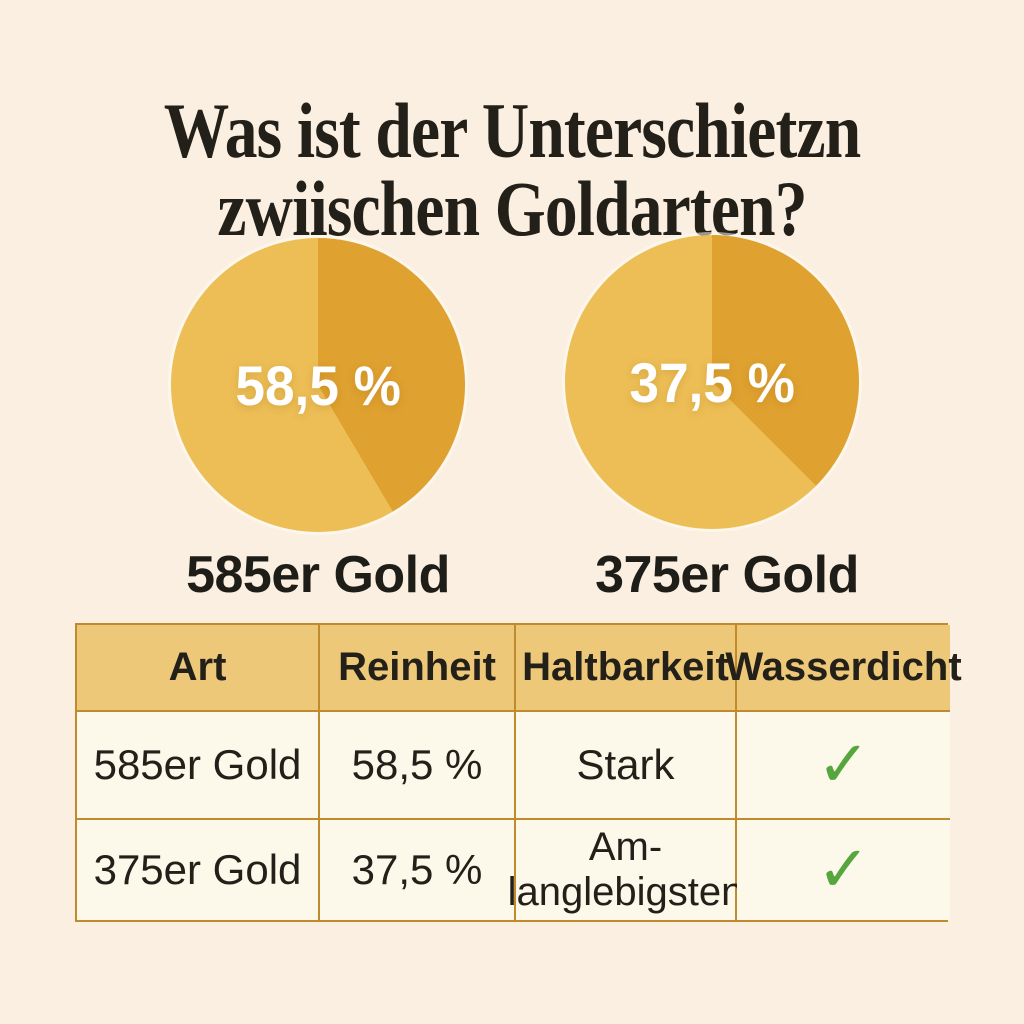  Describe the element at coordinates (418, 870) in the screenshot. I see `table-cell-reinheit-375: 37,5 %` at that location.